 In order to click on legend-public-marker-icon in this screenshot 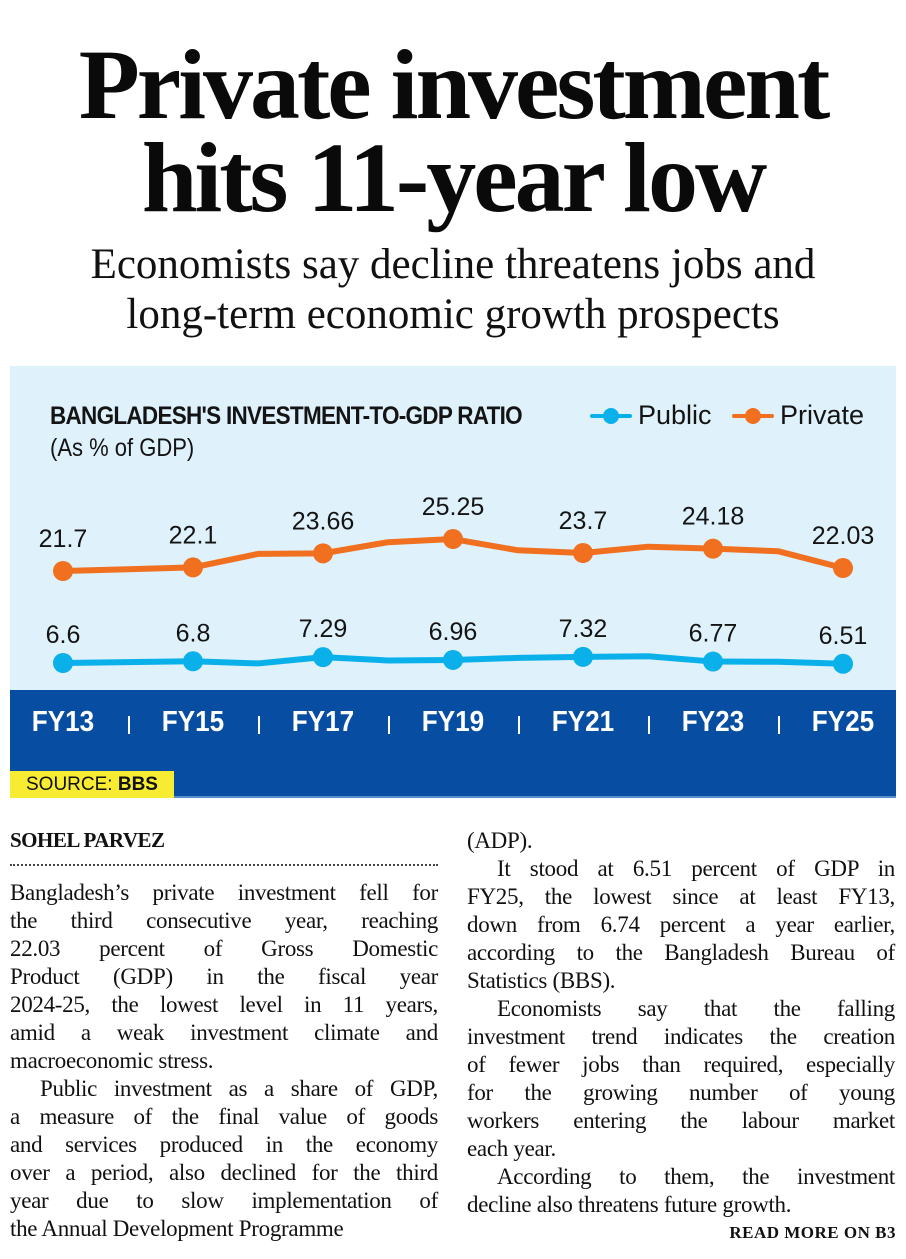, I will do `click(611, 415)`.